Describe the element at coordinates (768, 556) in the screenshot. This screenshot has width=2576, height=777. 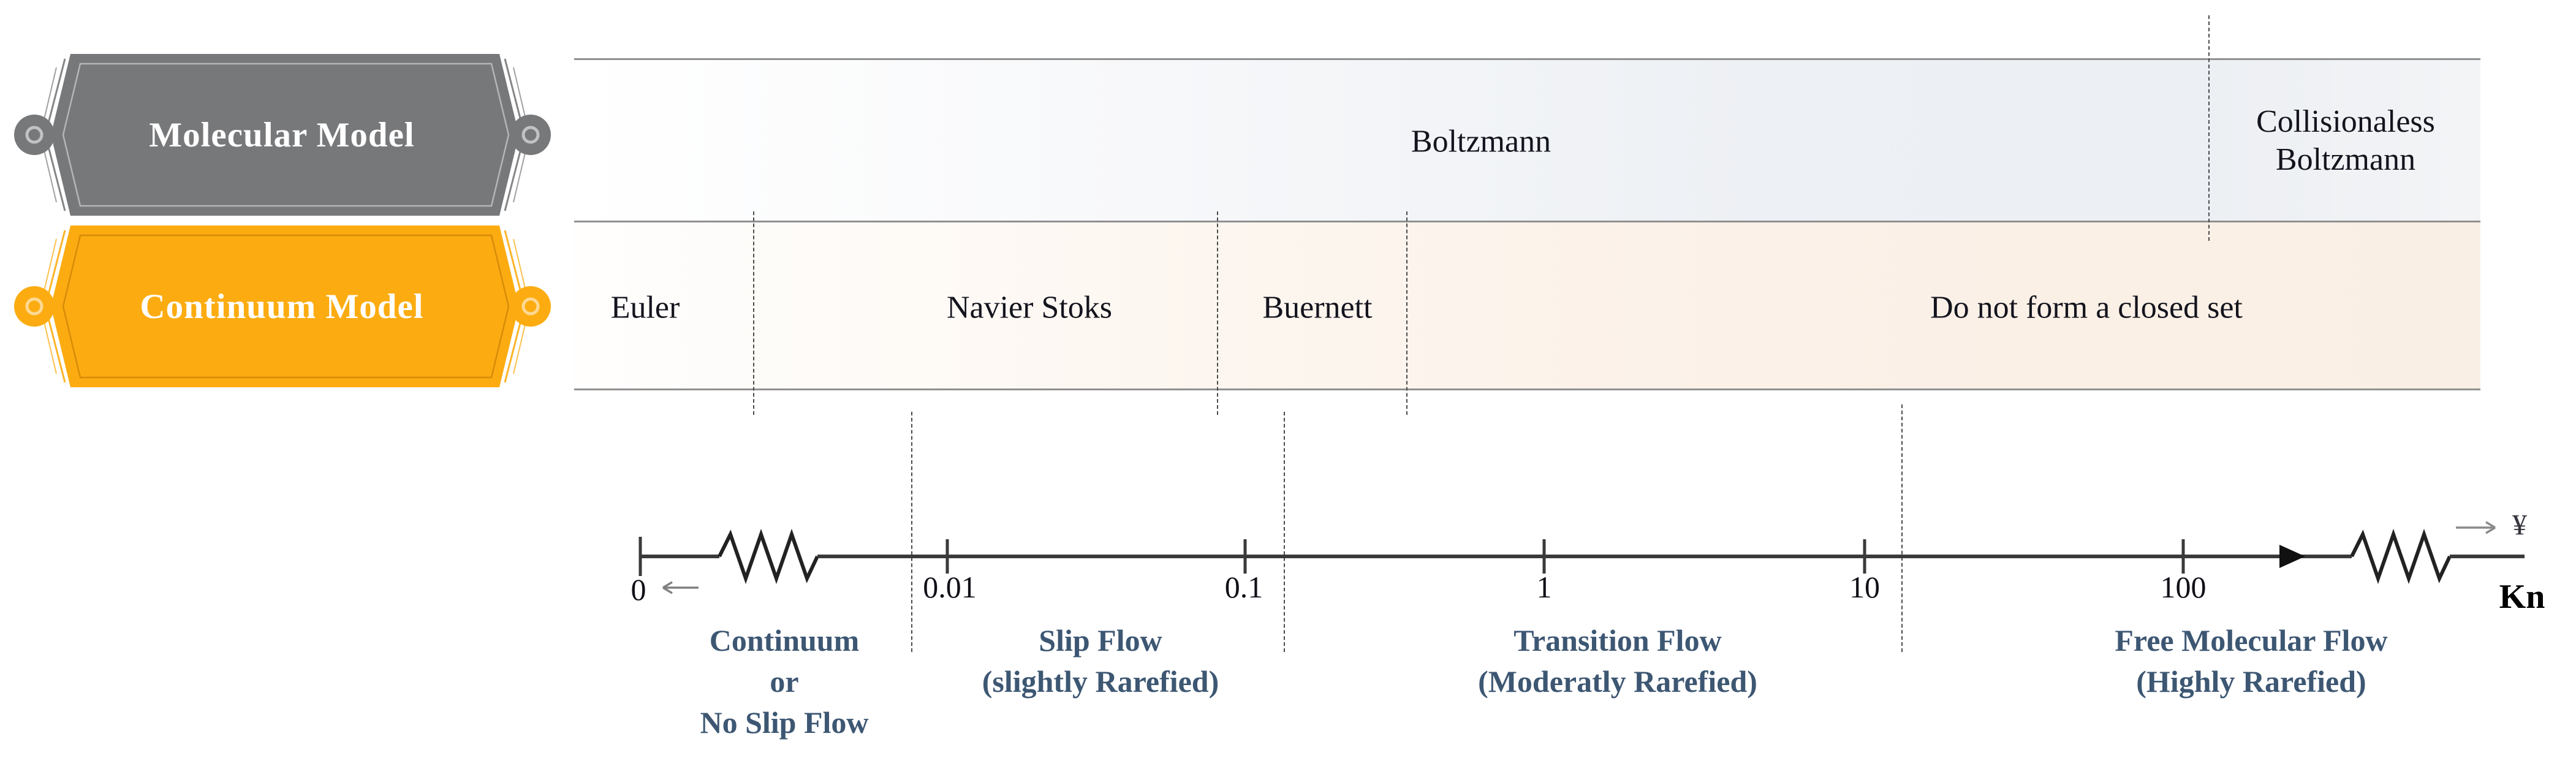
I see `axis-break-resistor-left-icon` at that location.